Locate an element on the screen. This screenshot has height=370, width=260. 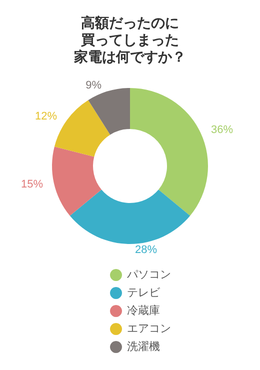
data-label: 12% is located at coordinates (46, 116).